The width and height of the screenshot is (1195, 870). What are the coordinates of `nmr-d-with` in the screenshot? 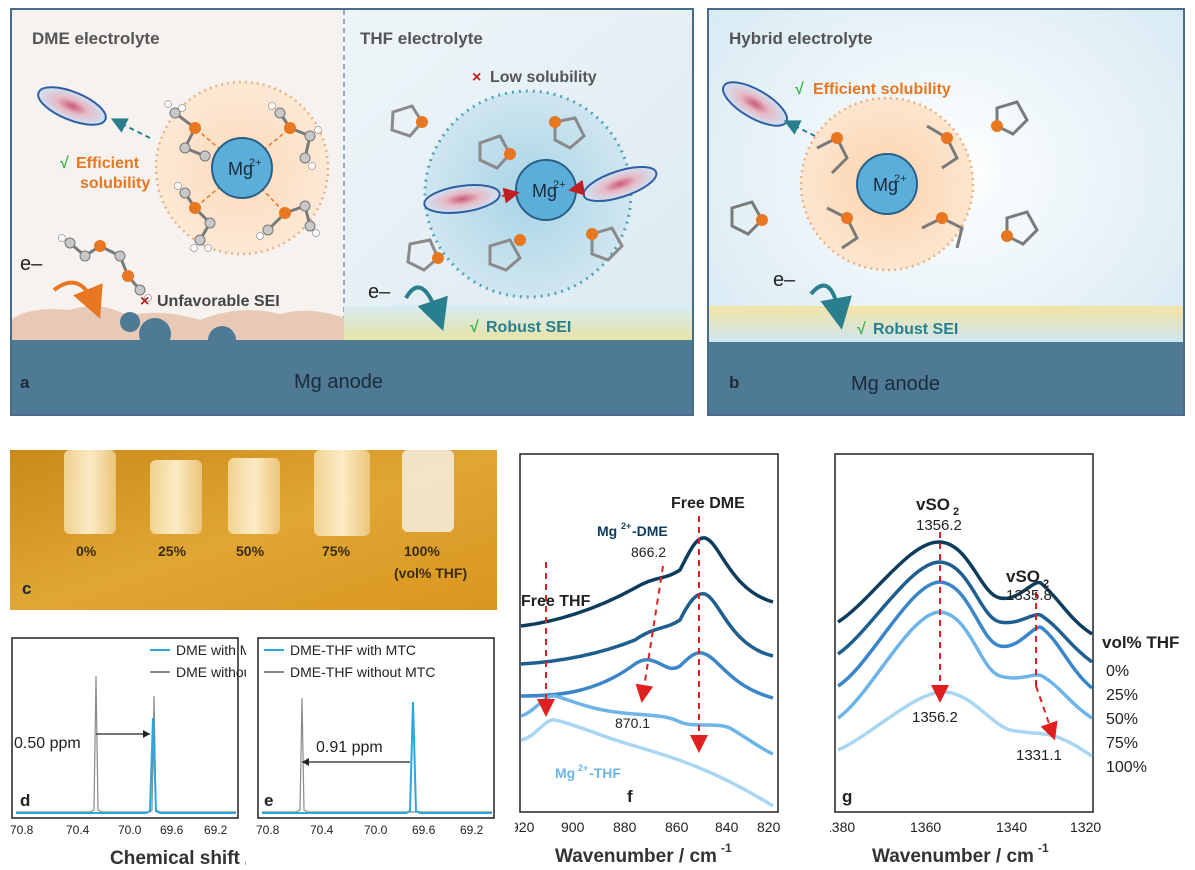 It's located at (126, 765).